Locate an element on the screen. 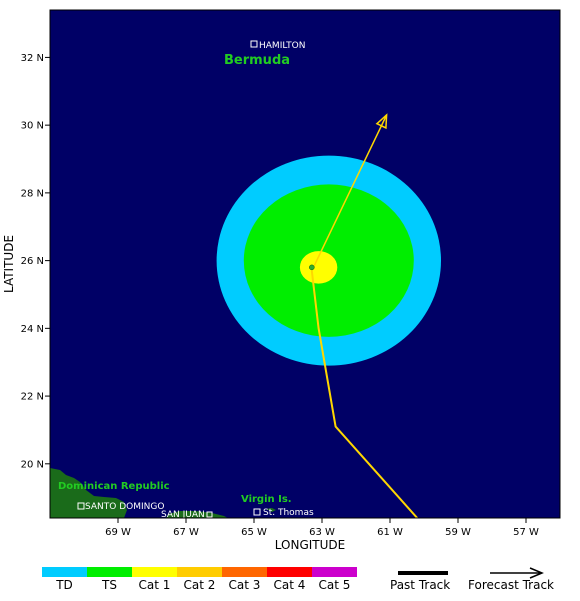  past-track-legend-label: Past Track is located at coordinates (420, 585).